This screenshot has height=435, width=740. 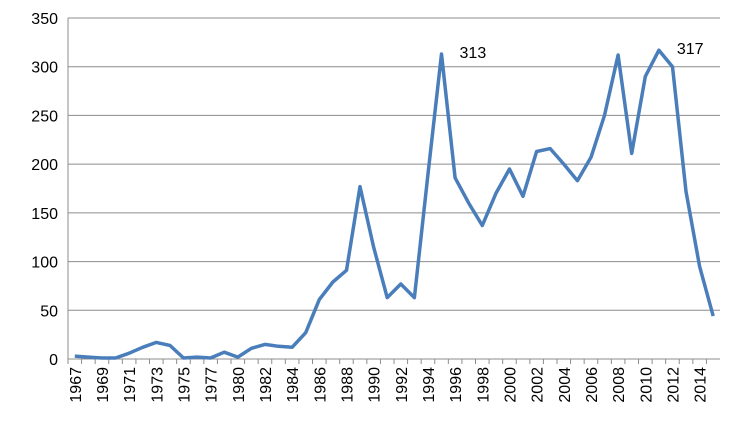 What do you see at coordinates (266, 385) in the screenshot?
I see `x-tick-label: 1982` at bounding box center [266, 385].